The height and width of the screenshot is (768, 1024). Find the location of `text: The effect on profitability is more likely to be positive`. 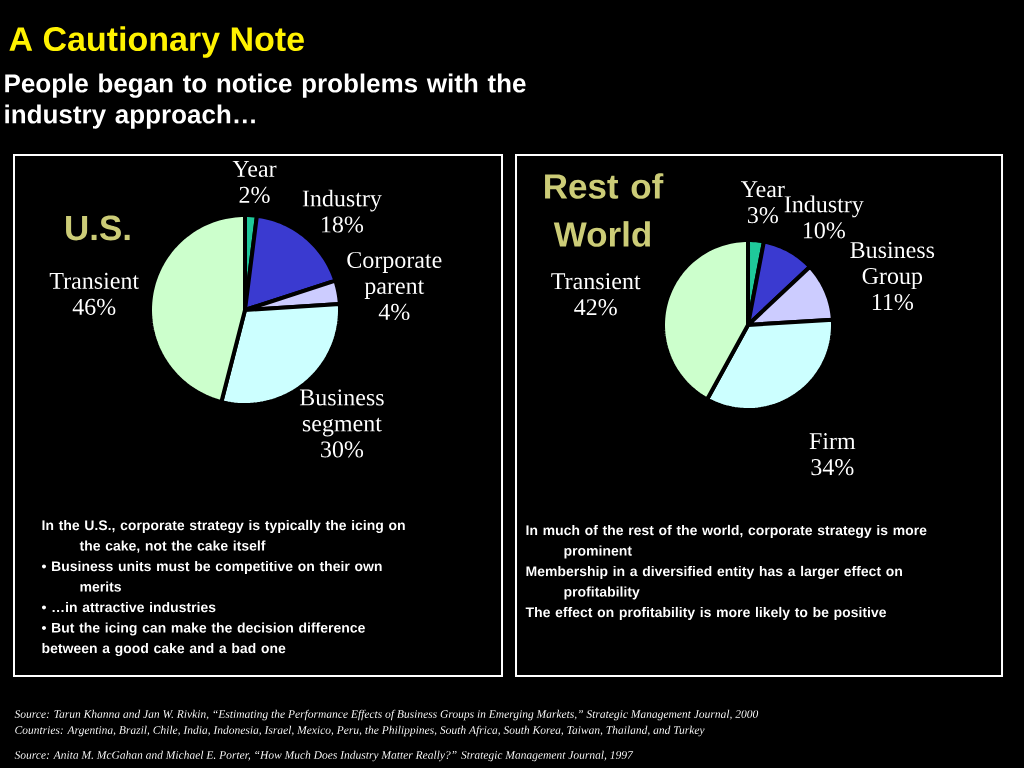

text: The effect on profitability is more likely to be positive is located at coordinates (706, 613).